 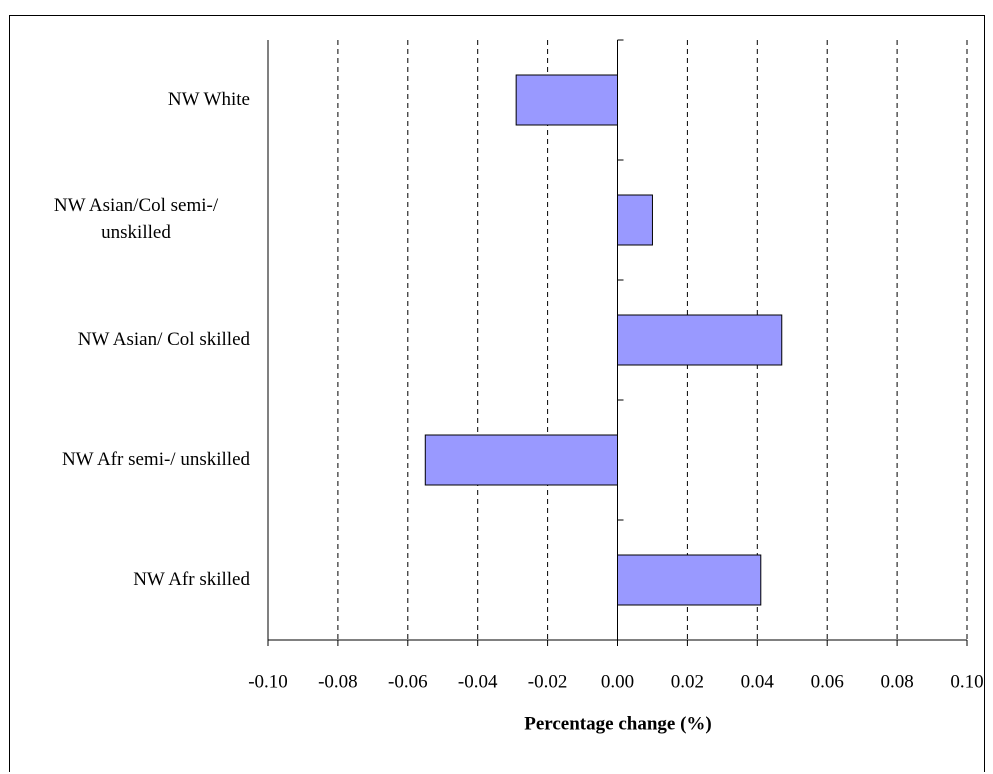 I want to click on category-label-box: NW Afr skilled, so click(x=130, y=580).